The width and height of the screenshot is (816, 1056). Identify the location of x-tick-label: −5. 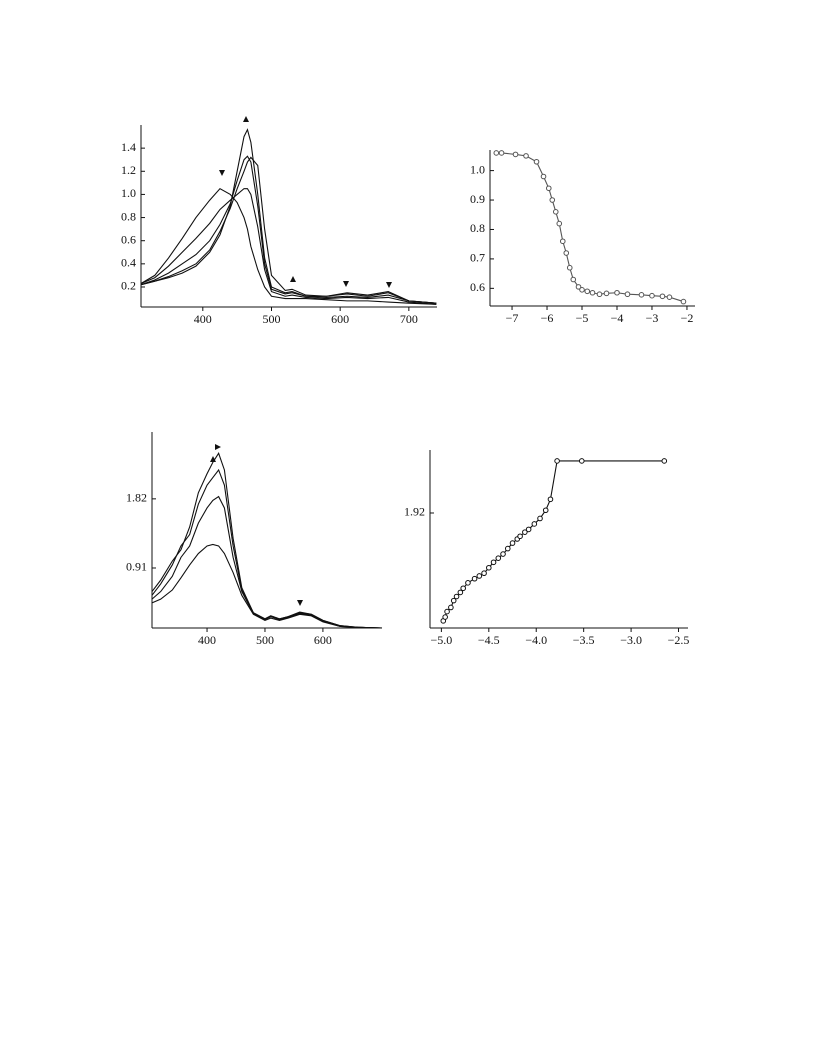
(582, 318).